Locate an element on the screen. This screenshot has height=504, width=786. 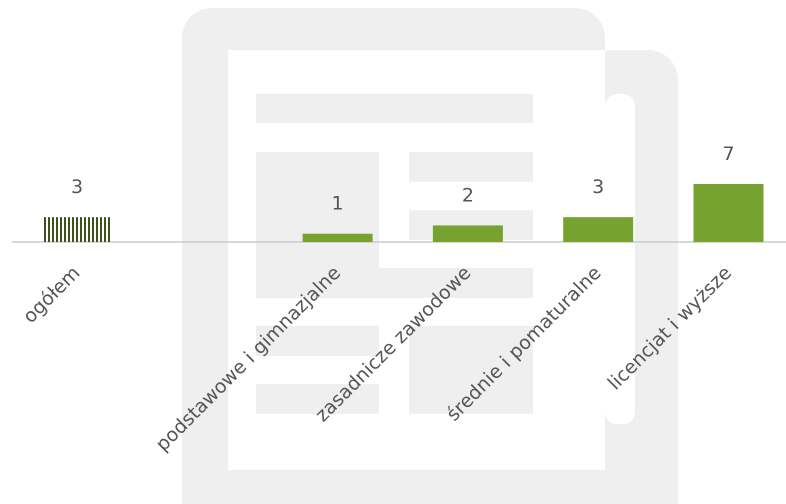
data-label: 7 is located at coordinates (728, 154).